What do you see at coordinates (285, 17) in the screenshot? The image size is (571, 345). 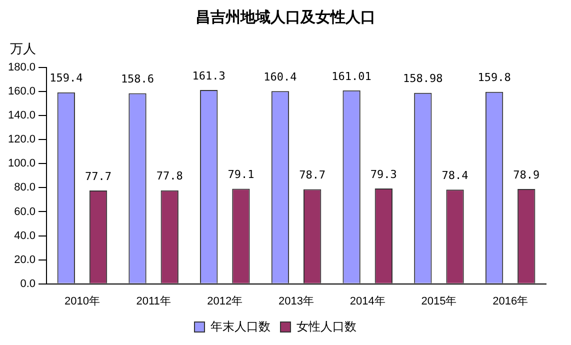 I see `chart-title: 昌吉州地域人口及女性人口` at bounding box center [285, 17].